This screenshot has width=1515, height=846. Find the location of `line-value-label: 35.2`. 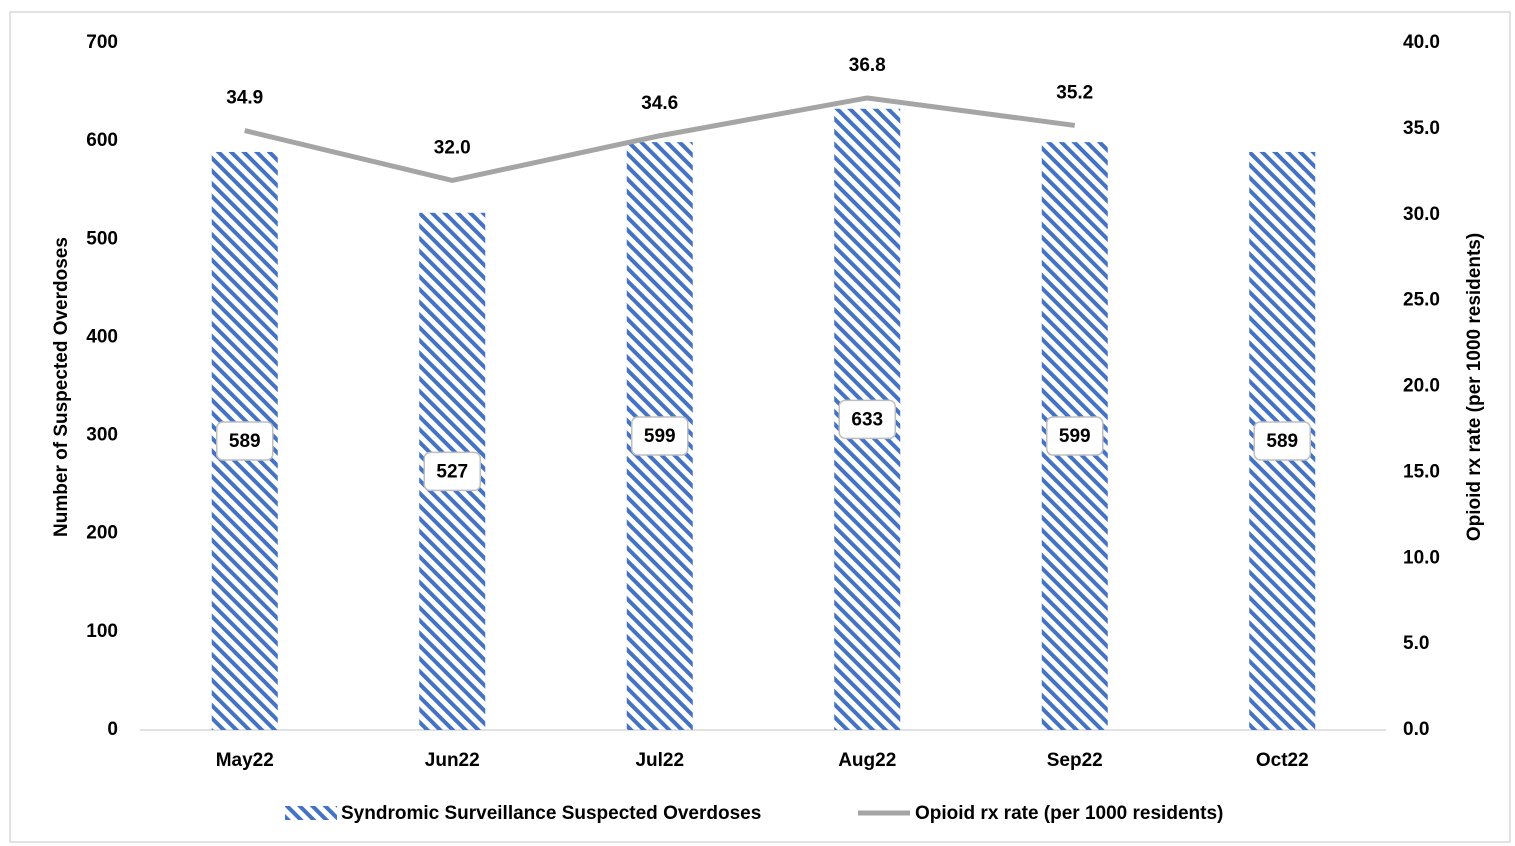

line-value-label: 35.2 is located at coordinates (1074, 92).